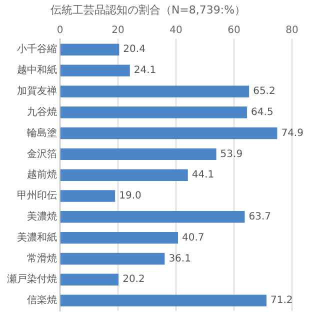  I want to click on y-tick-label: 小千谷縮, so click(37, 49).